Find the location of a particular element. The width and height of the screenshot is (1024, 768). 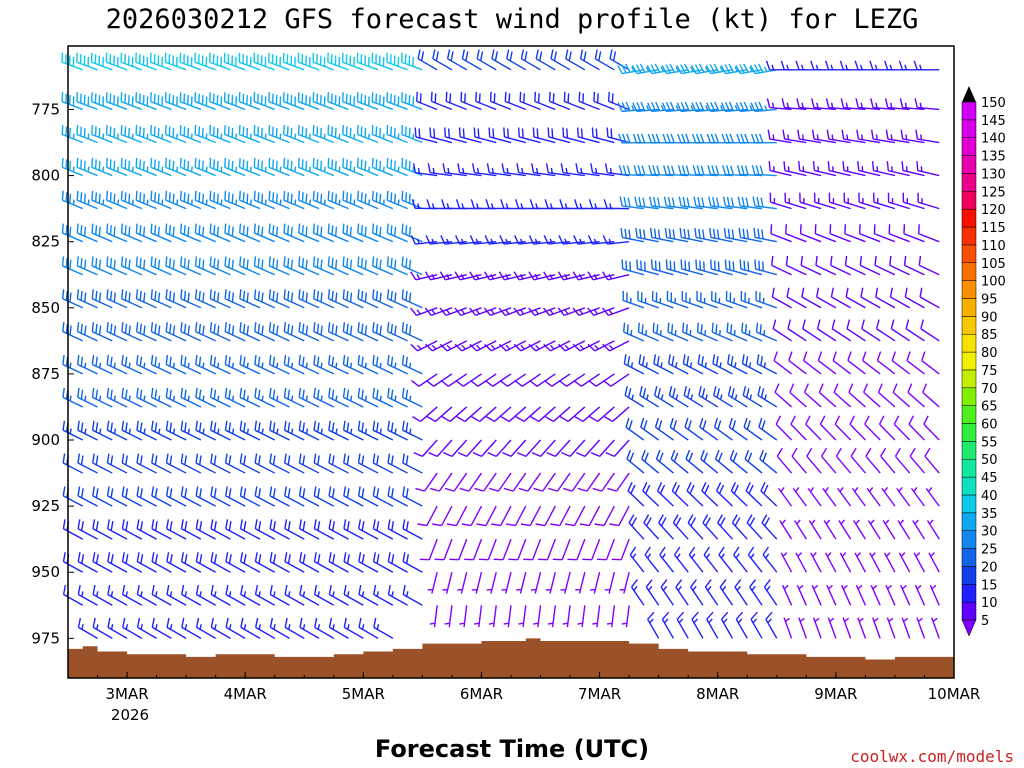

colorbar-tick-label: 90 is located at coordinates (989, 317).